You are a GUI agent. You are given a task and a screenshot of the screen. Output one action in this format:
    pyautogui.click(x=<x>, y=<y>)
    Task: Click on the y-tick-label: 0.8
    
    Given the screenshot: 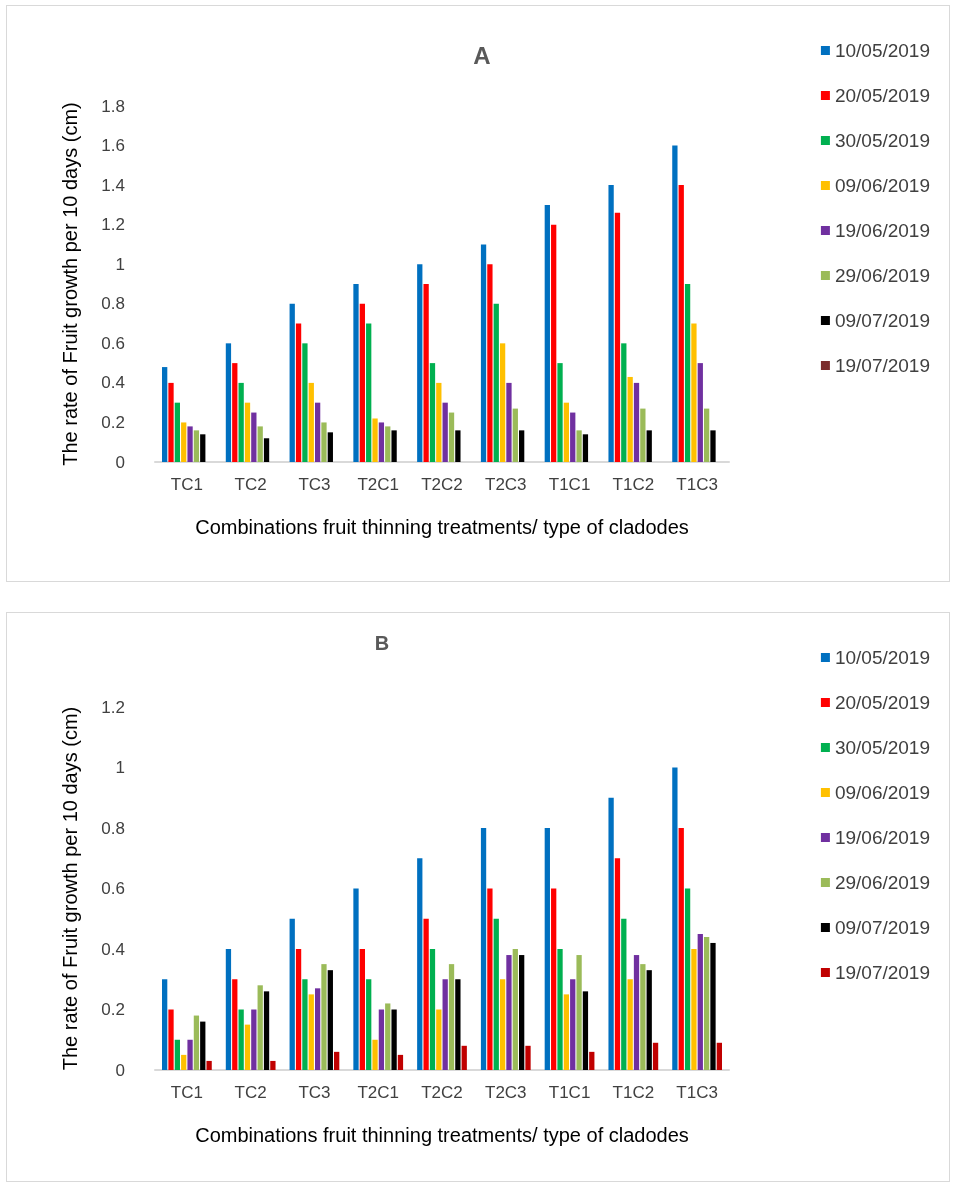 What is the action you would take?
    pyautogui.click(x=113, y=304)
    